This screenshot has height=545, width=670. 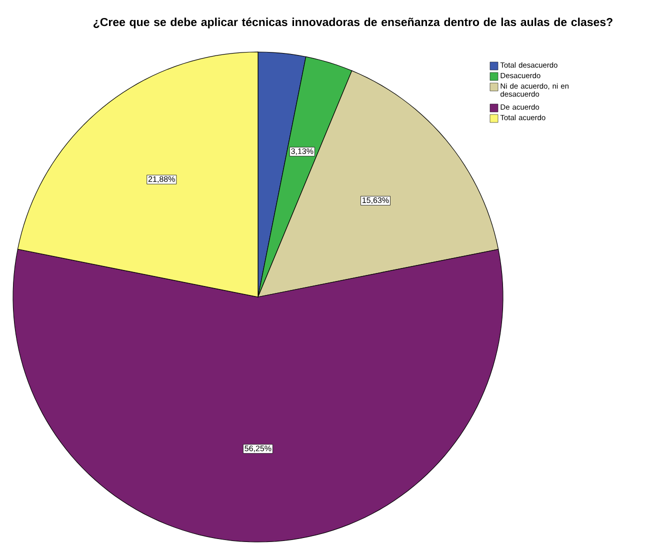 What do you see at coordinates (161, 179) in the screenshot?
I see `data-label: 21,88%` at bounding box center [161, 179].